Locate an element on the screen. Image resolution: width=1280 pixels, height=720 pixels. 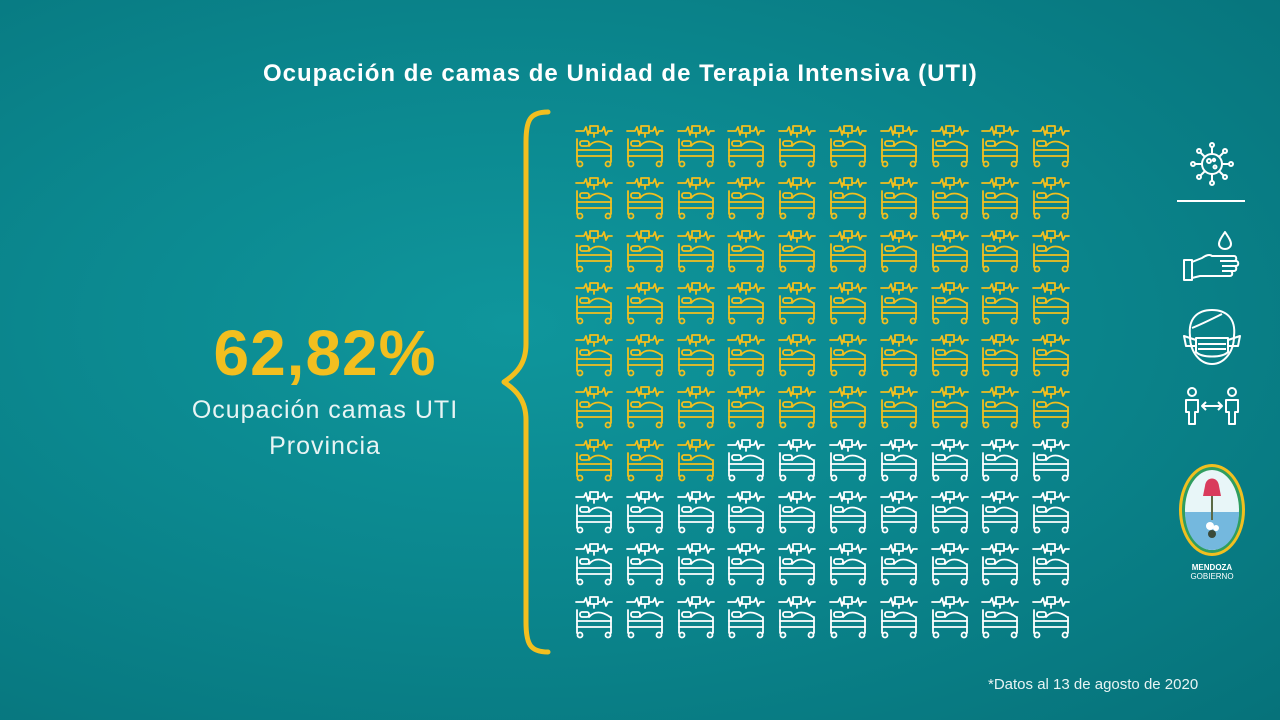
curly-brace is located at coordinates (526, 382).